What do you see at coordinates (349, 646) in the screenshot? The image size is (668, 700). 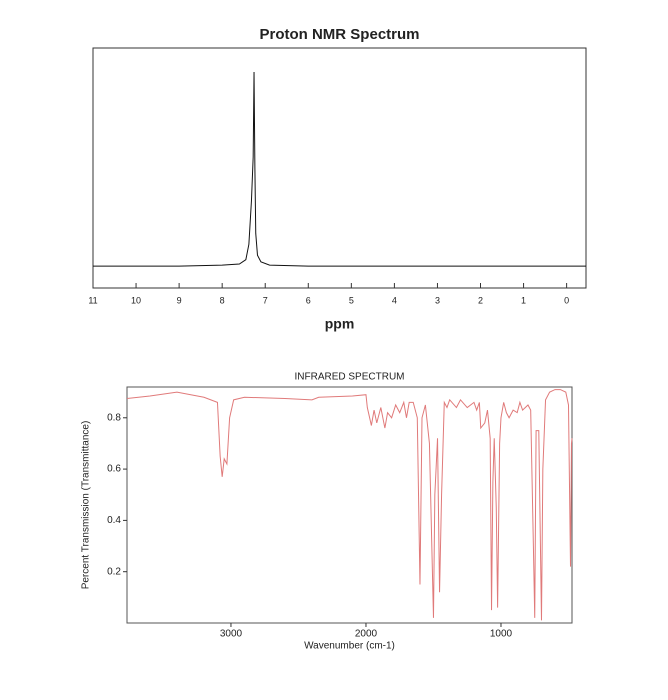 I see `x-axis-label: Wavenumber (cm-1)` at bounding box center [349, 646].